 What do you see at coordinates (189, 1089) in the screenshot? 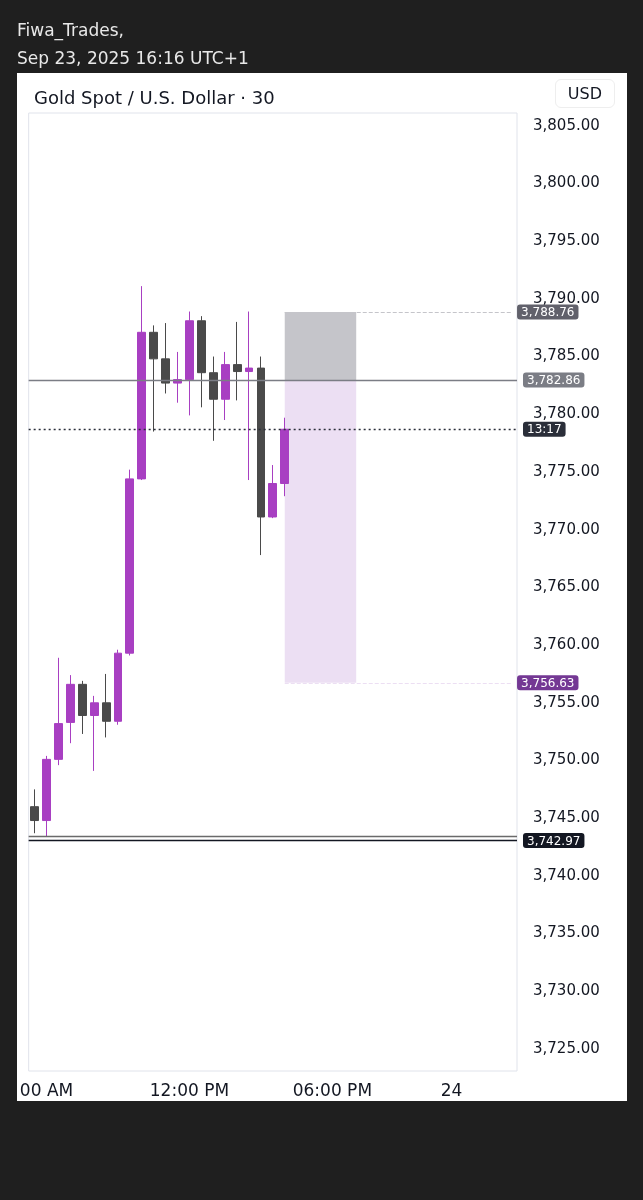
I see `x-tick-label: 12:00 PM` at bounding box center [189, 1089].